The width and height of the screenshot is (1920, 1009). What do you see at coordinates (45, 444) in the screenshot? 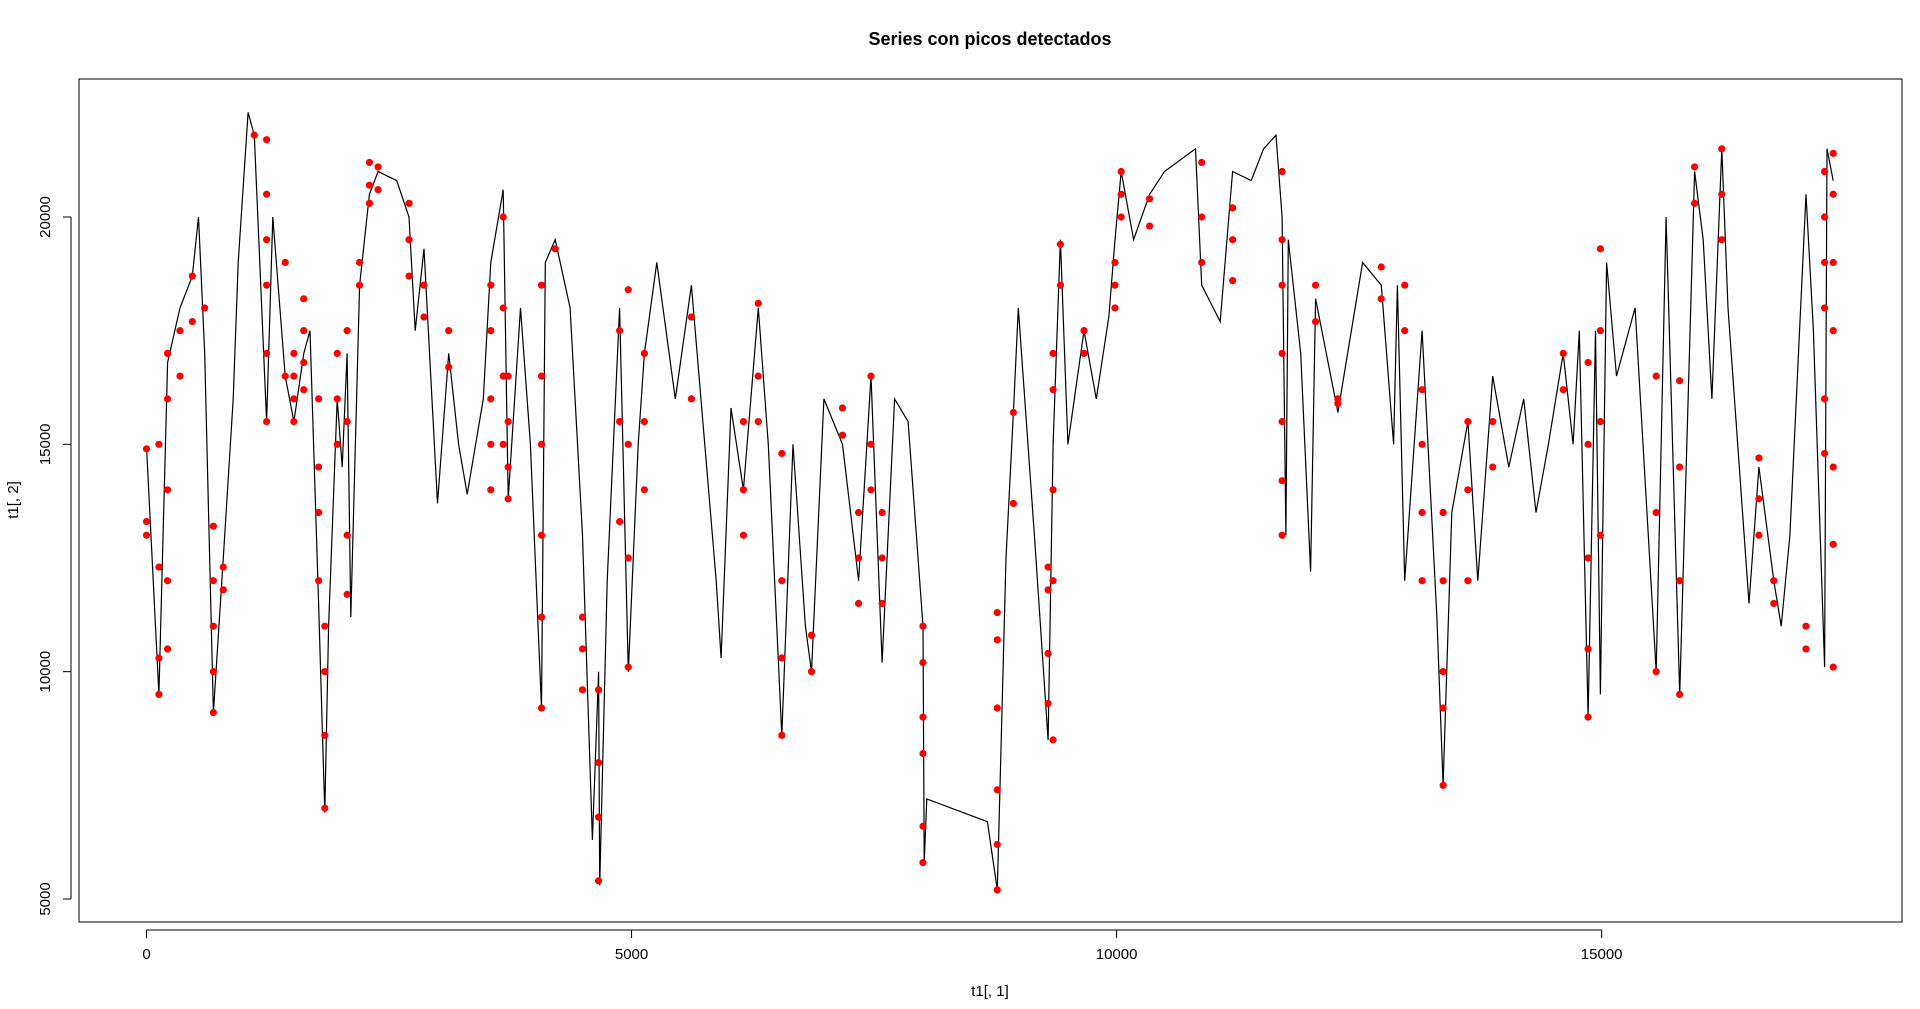
I see `y-tick-label: 15000` at bounding box center [45, 444].